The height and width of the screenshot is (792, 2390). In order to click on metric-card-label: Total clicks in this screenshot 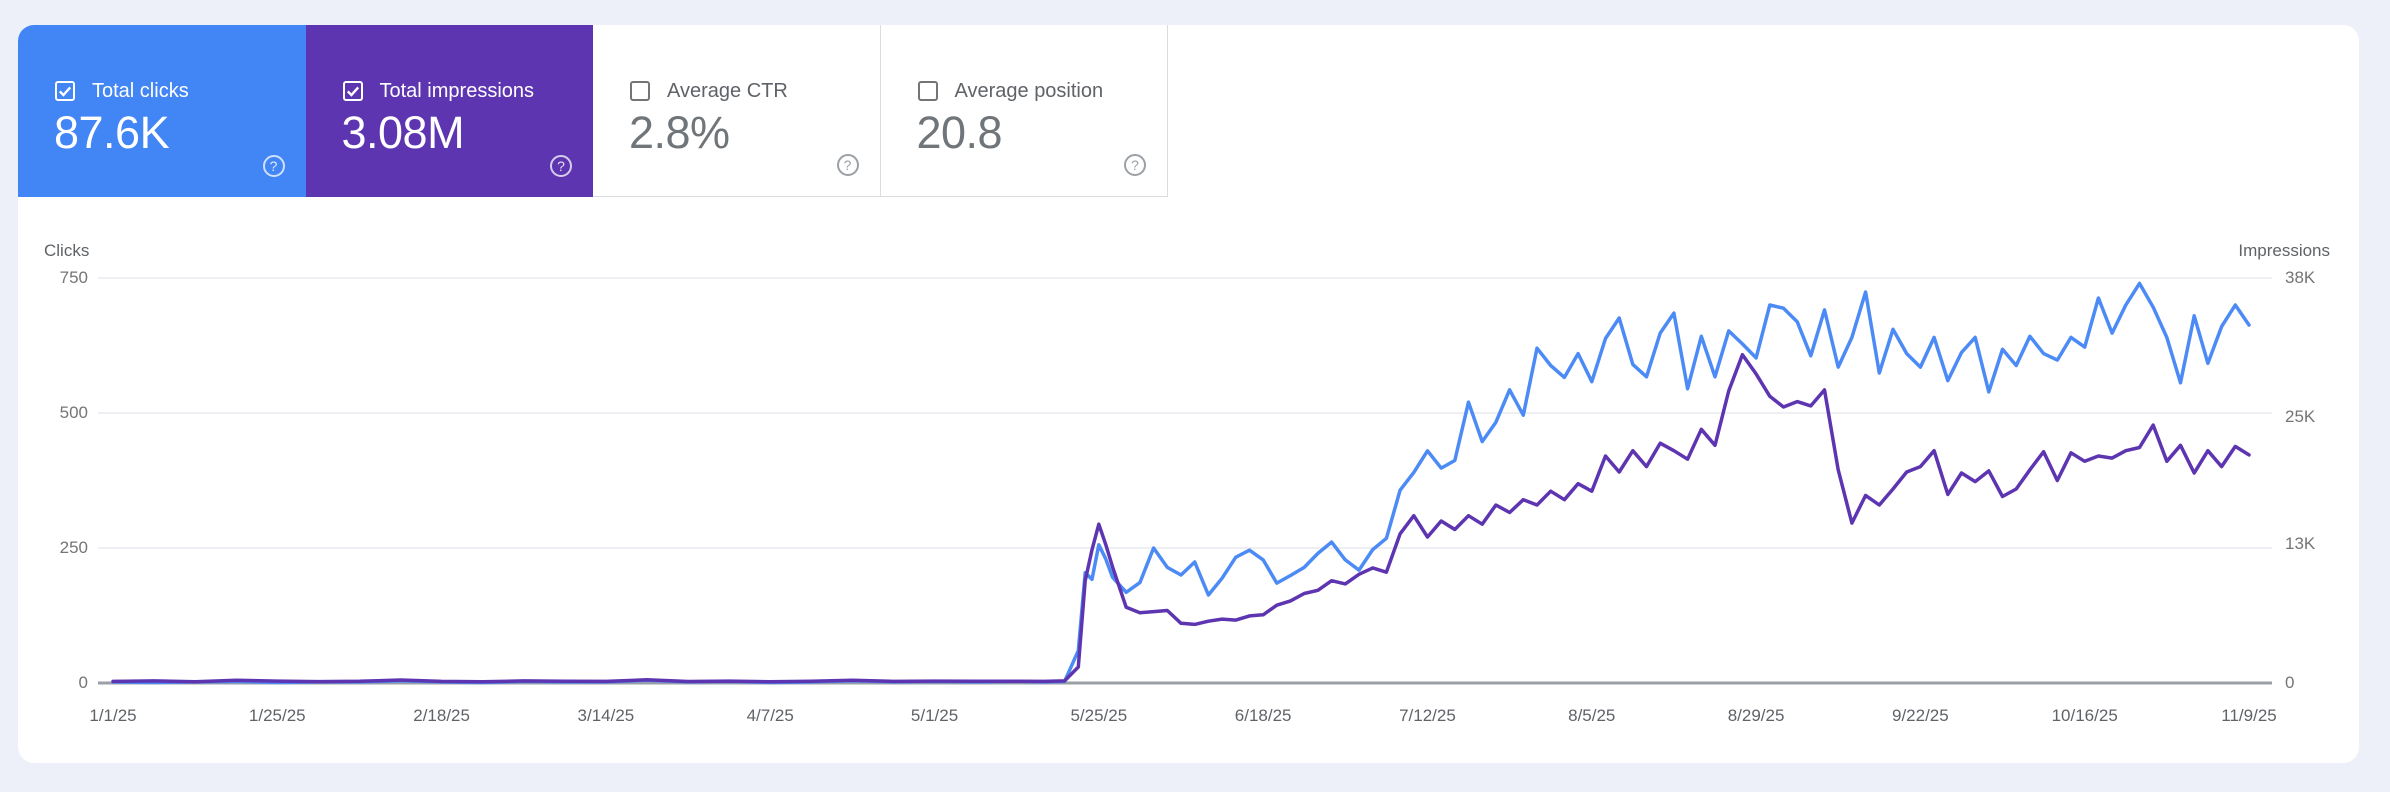, I will do `click(140, 91)`.